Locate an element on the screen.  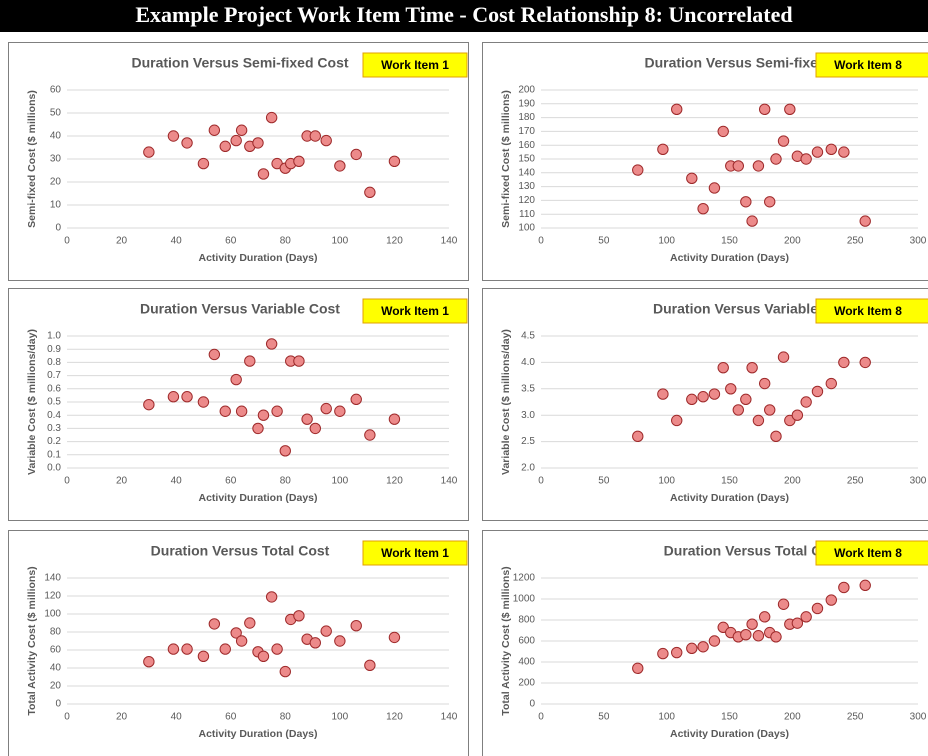
y-tick-label: 120 is located at coordinates (526, 200).